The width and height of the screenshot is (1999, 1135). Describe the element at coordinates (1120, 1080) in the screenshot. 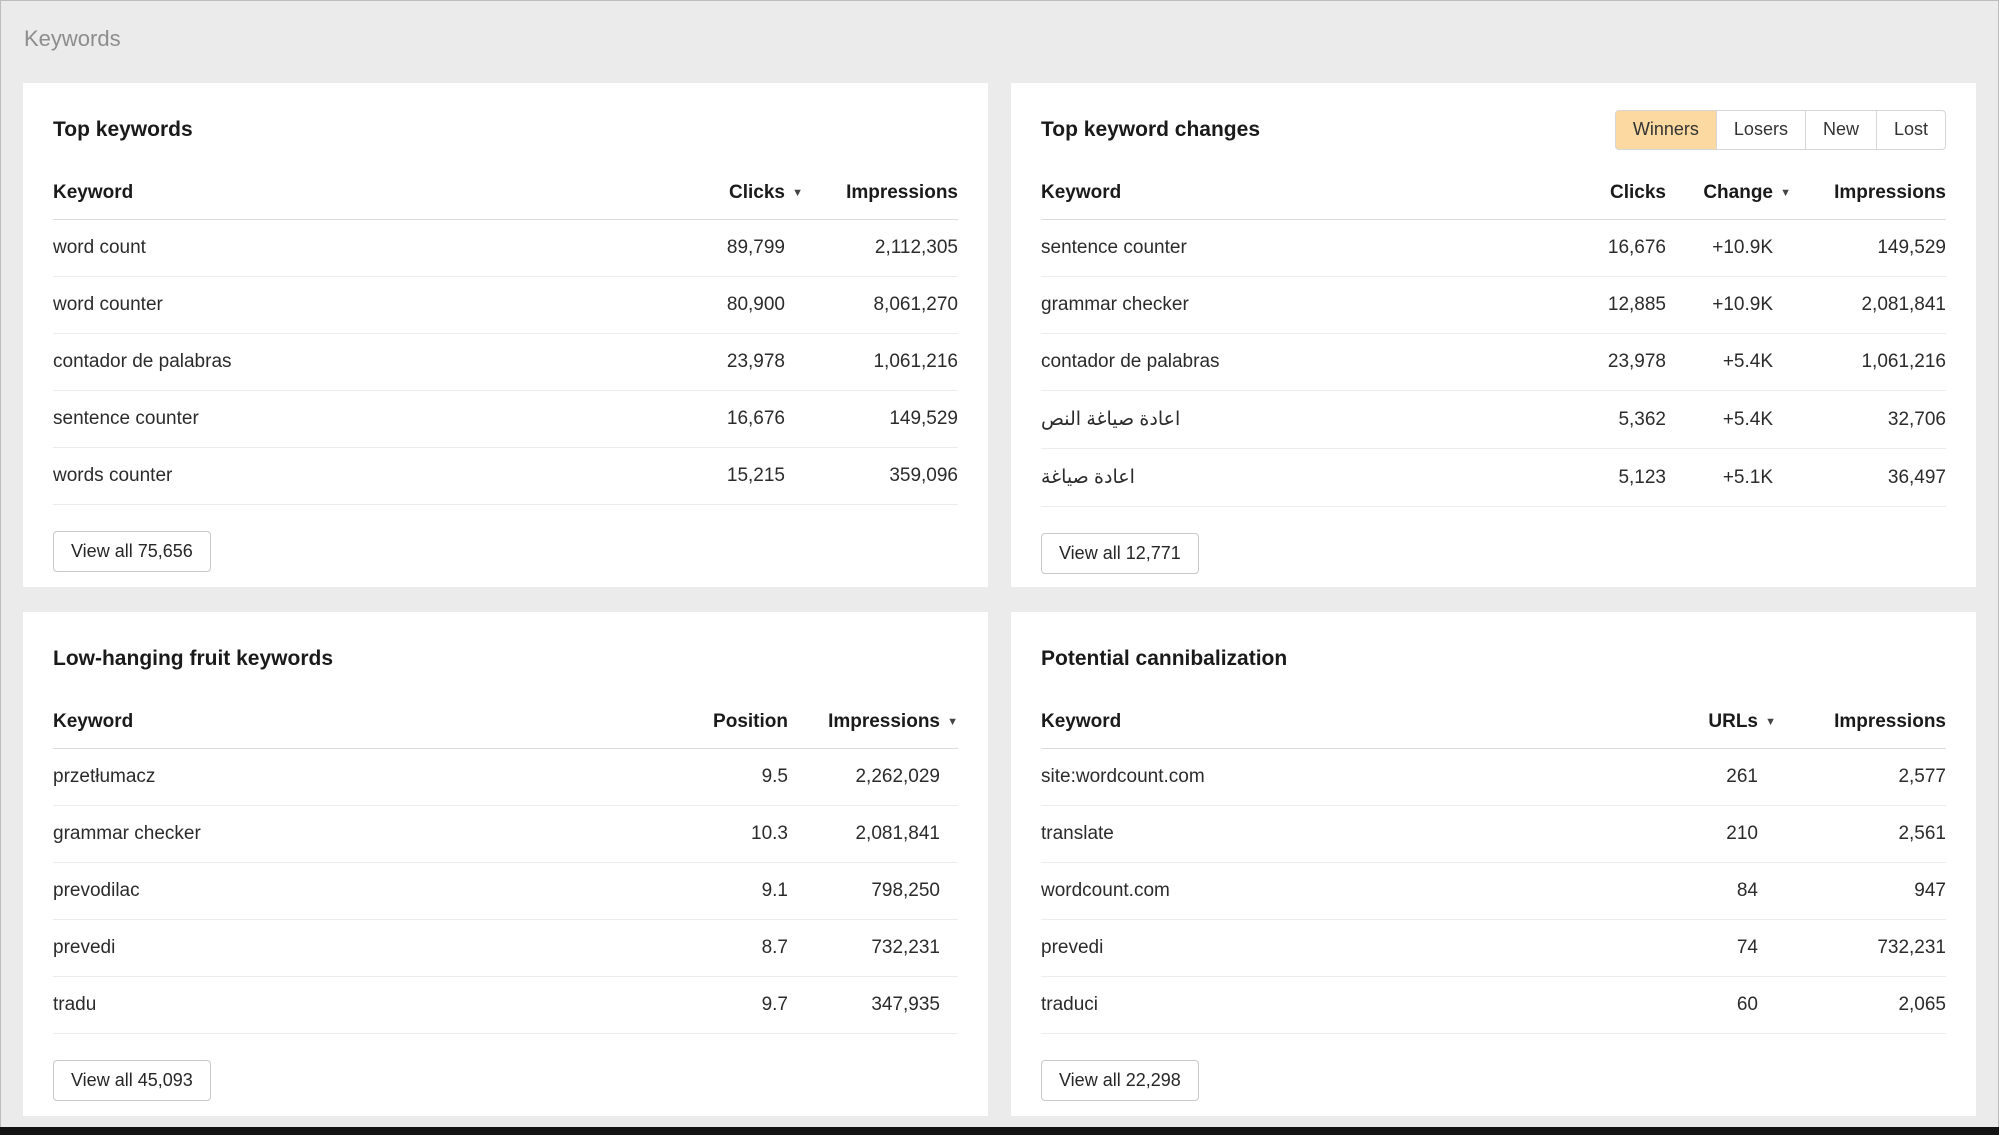

I see `view-all-cannibalization-button: View all 22,298` at that location.